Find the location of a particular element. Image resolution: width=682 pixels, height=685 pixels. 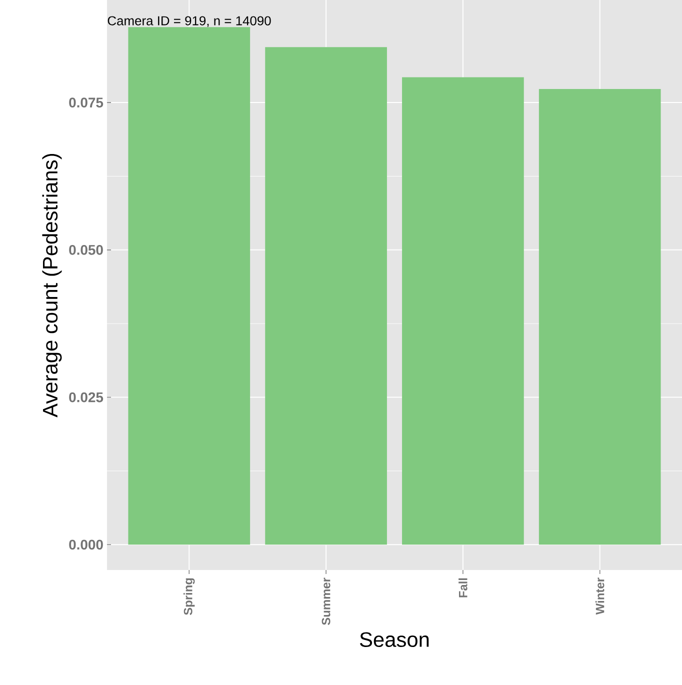

y-axis-title: Average count (Pedestrians) is located at coordinates (52, 286).